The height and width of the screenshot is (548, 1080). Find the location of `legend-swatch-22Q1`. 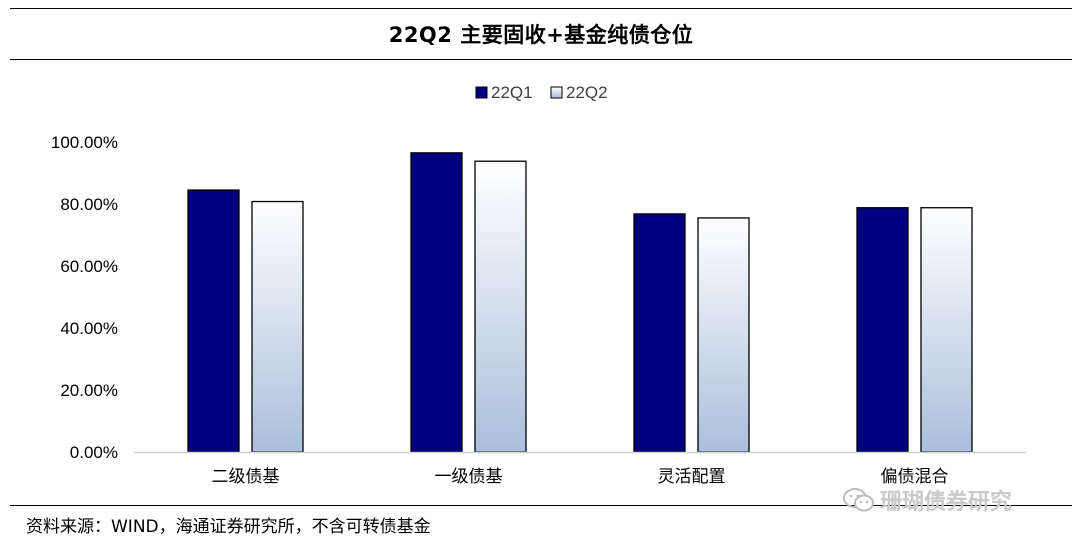

legend-swatch-22Q1 is located at coordinates (481, 92).